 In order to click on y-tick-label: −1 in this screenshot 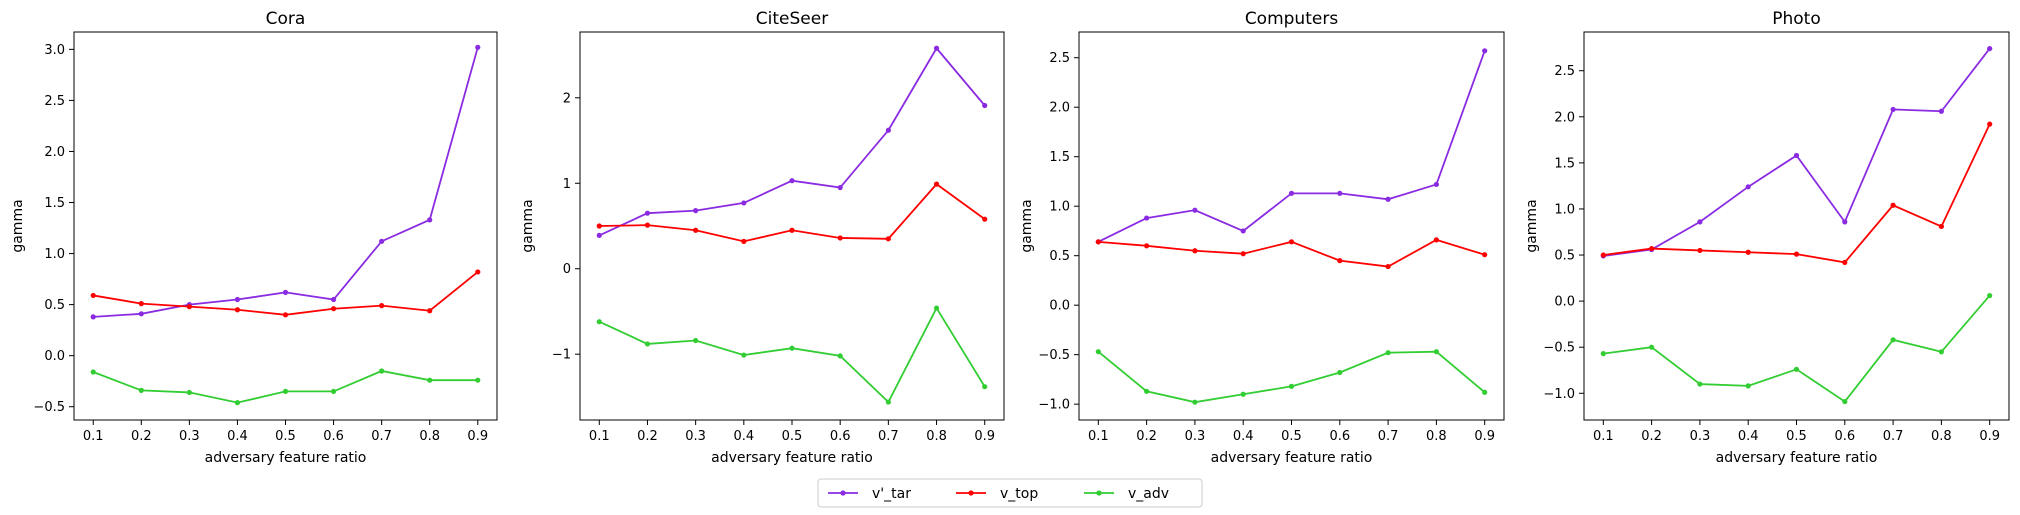, I will do `click(561, 355)`.